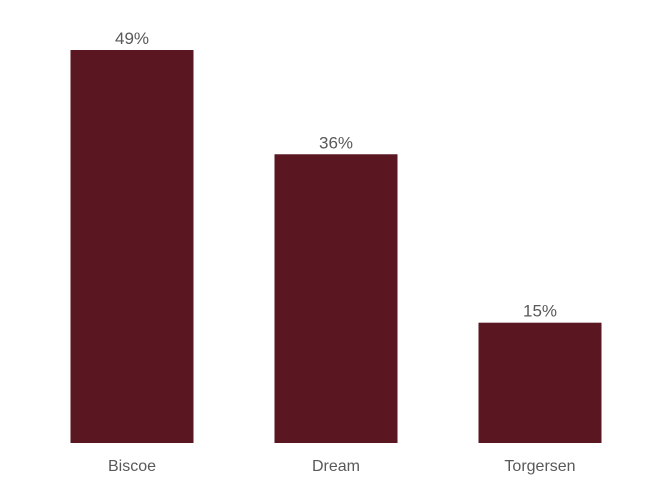  I want to click on data-label-dream: 36%, so click(336, 142).